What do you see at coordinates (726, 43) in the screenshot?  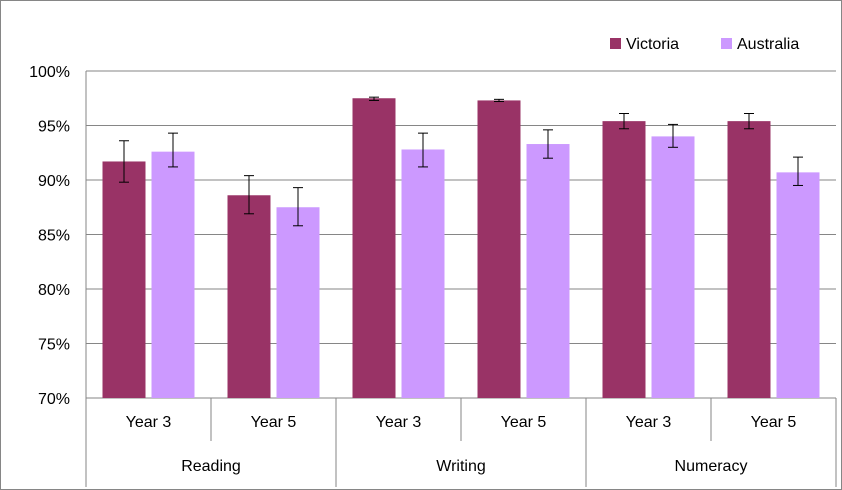 I see `legend-swatch-australia` at bounding box center [726, 43].